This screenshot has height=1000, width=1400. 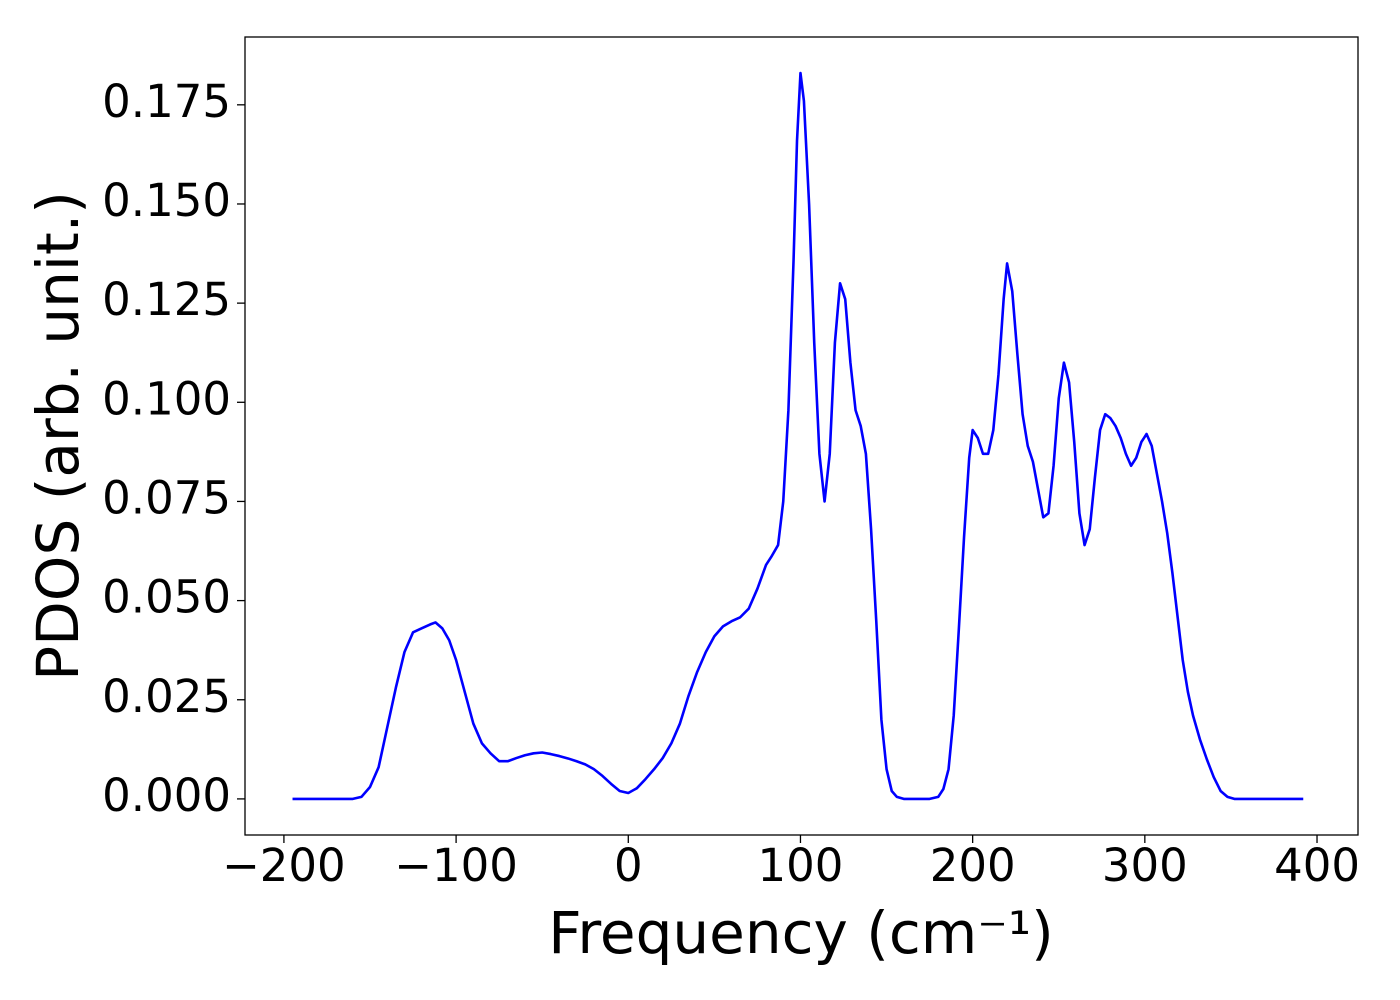 I want to click on x-tick-label: 100, so click(x=801, y=865).